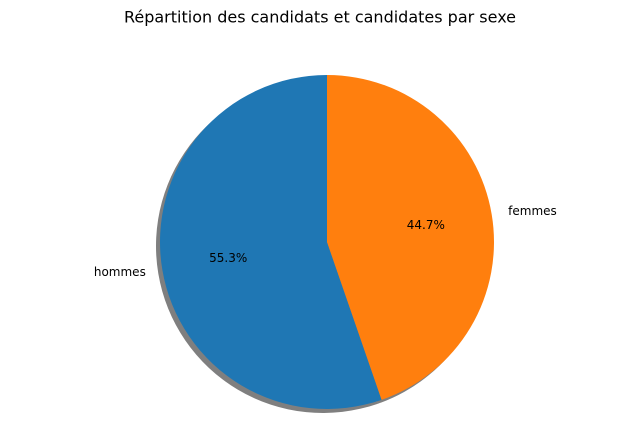  Describe the element at coordinates (532, 211) in the screenshot. I see `slice-label: femmes` at that location.